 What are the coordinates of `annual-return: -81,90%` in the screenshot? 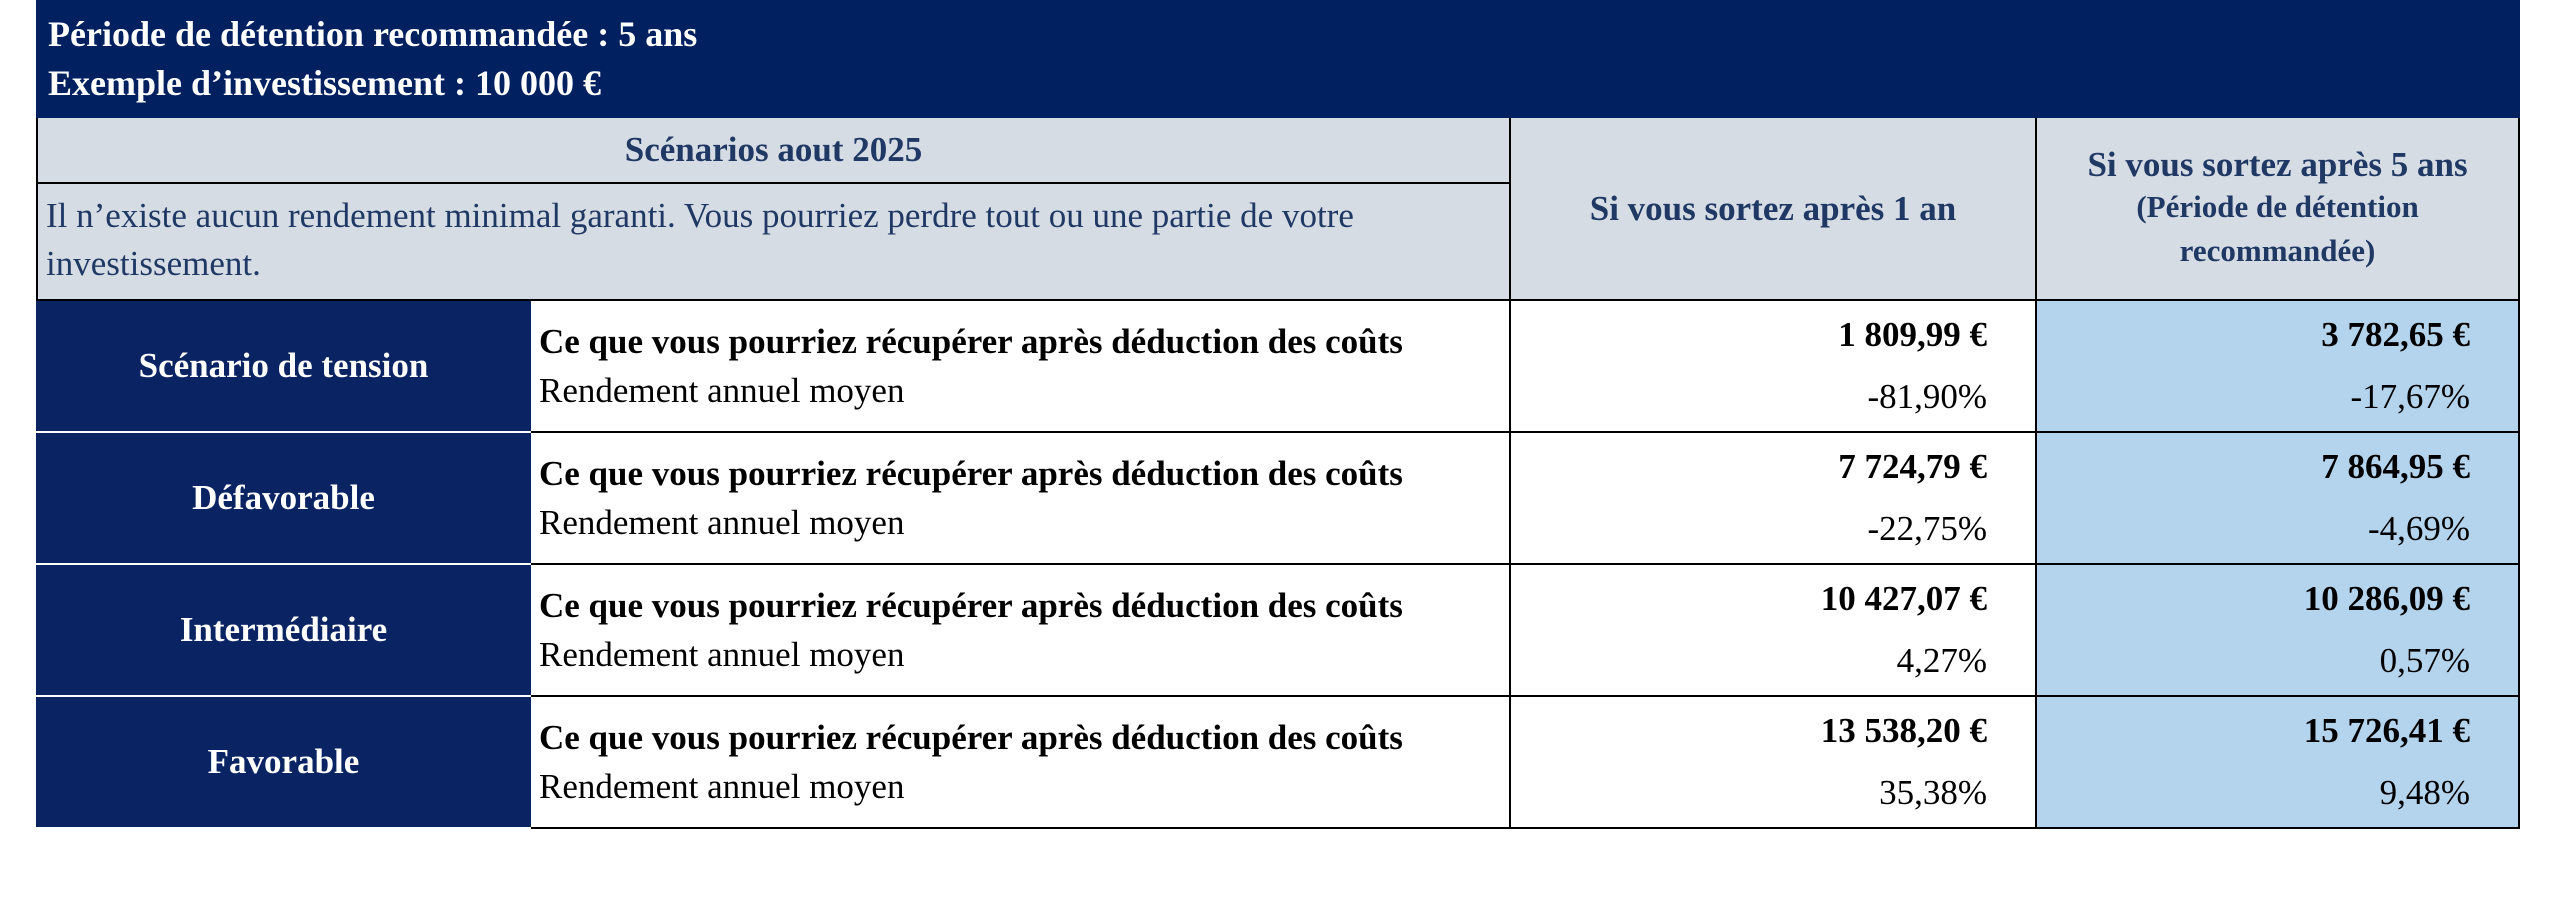 It's located at (1927, 396).